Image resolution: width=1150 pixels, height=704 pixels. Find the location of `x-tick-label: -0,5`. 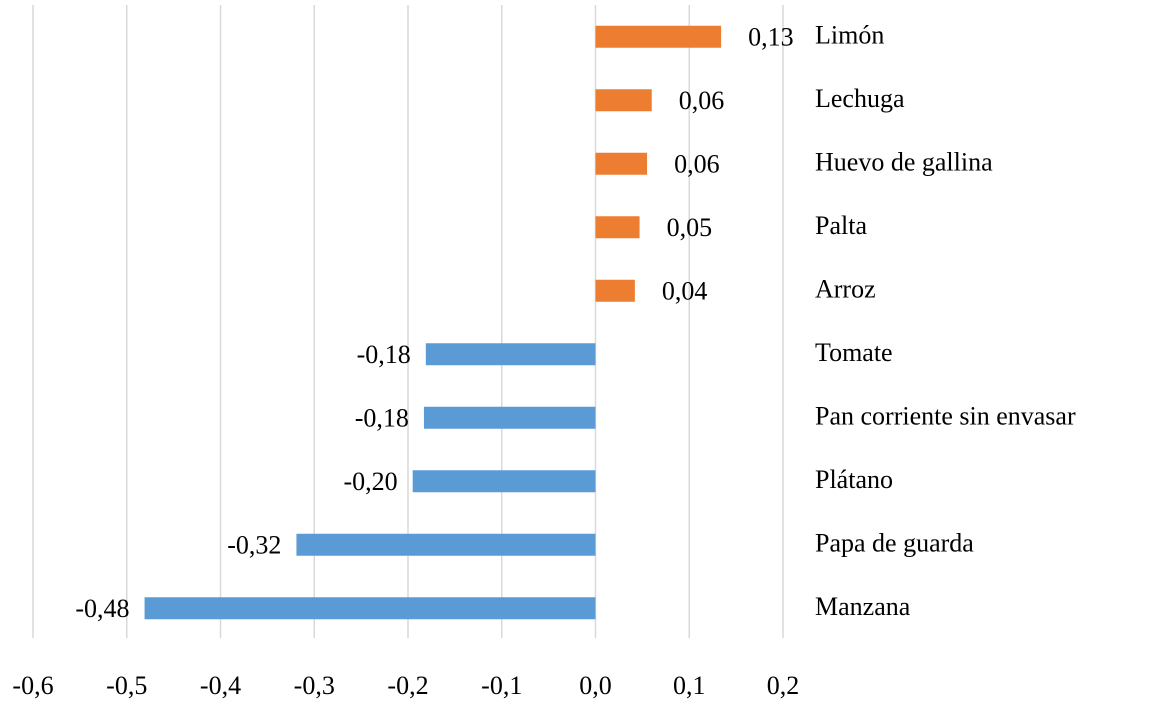

x-tick-label: -0,5 is located at coordinates (126, 685).